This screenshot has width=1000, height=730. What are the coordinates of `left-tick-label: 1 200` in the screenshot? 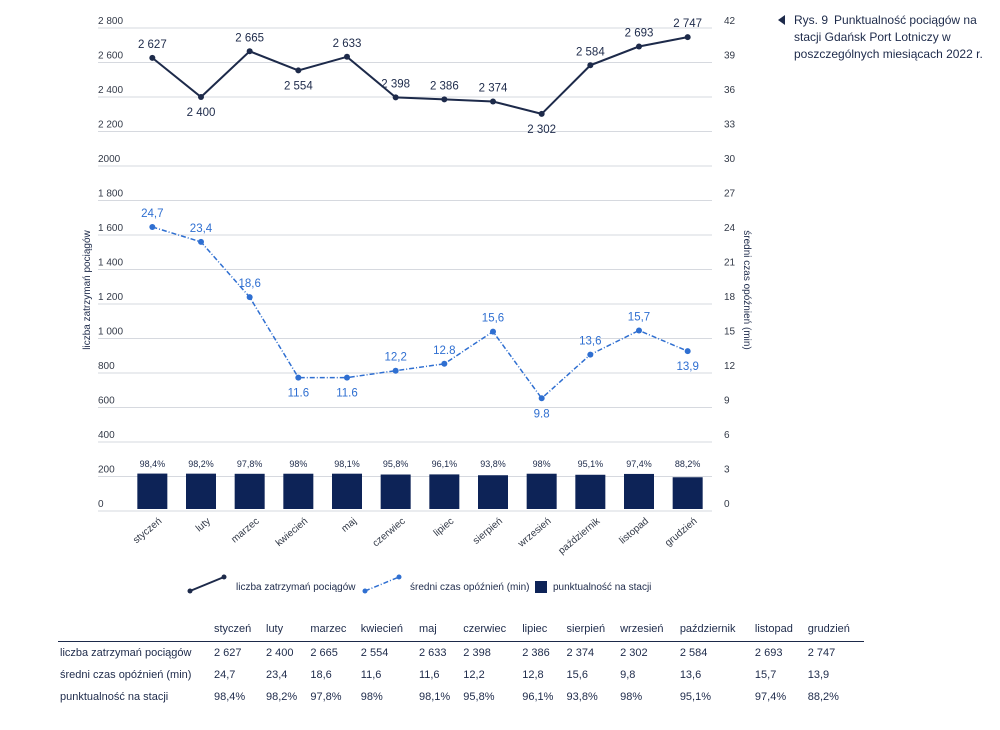 It's located at (110, 297).